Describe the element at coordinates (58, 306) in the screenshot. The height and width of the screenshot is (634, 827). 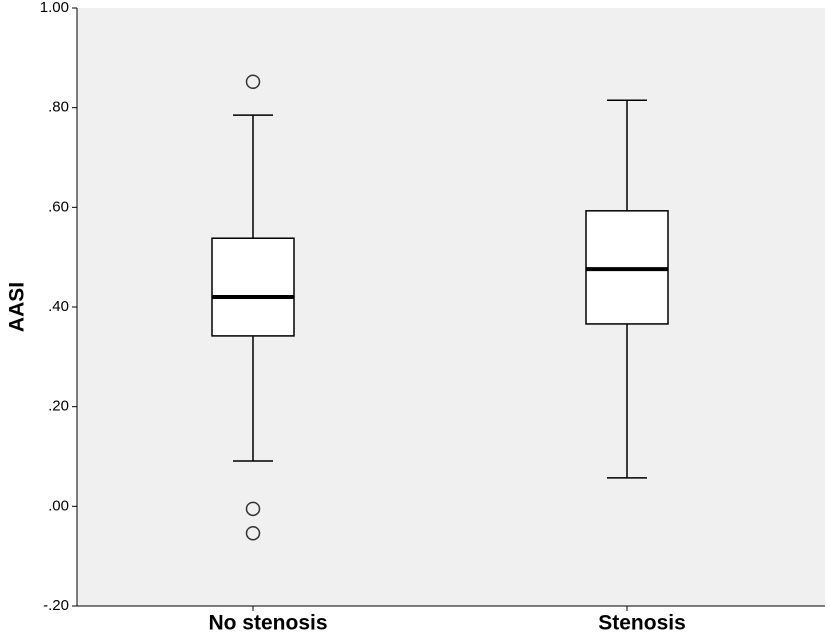
I see `y-tick-label: .40` at that location.